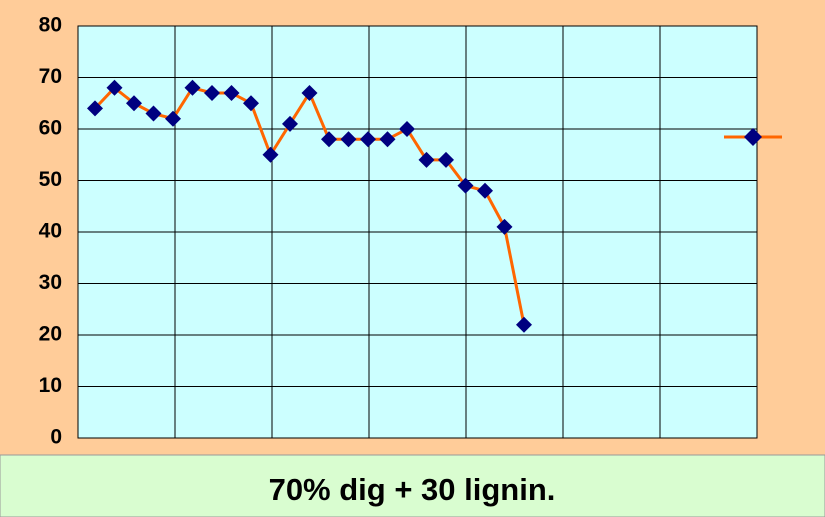 Image resolution: width=825 pixels, height=517 pixels. Describe the element at coordinates (753, 137) in the screenshot. I see `legend-marker` at that location.